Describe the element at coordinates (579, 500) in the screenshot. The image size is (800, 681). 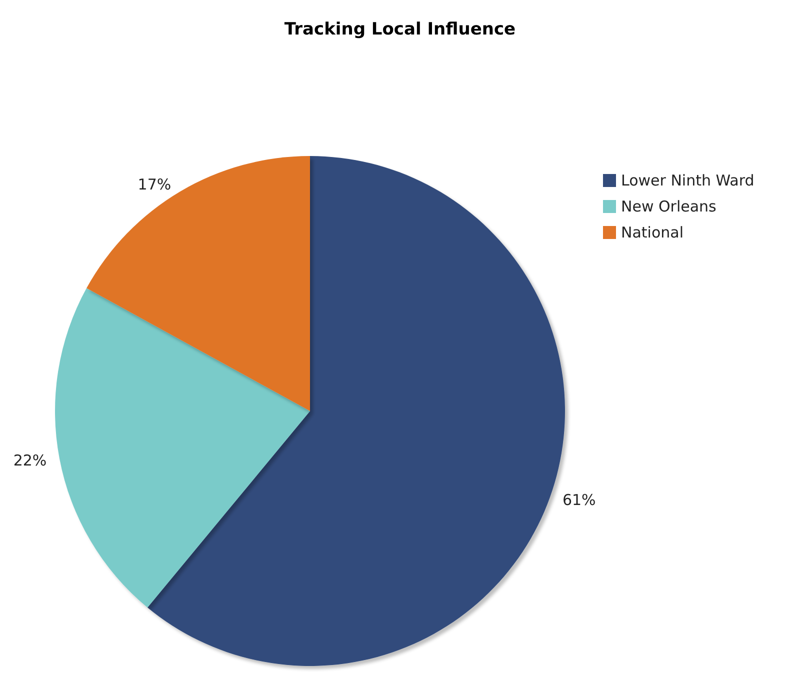
I see `data-label: 61%` at that location.